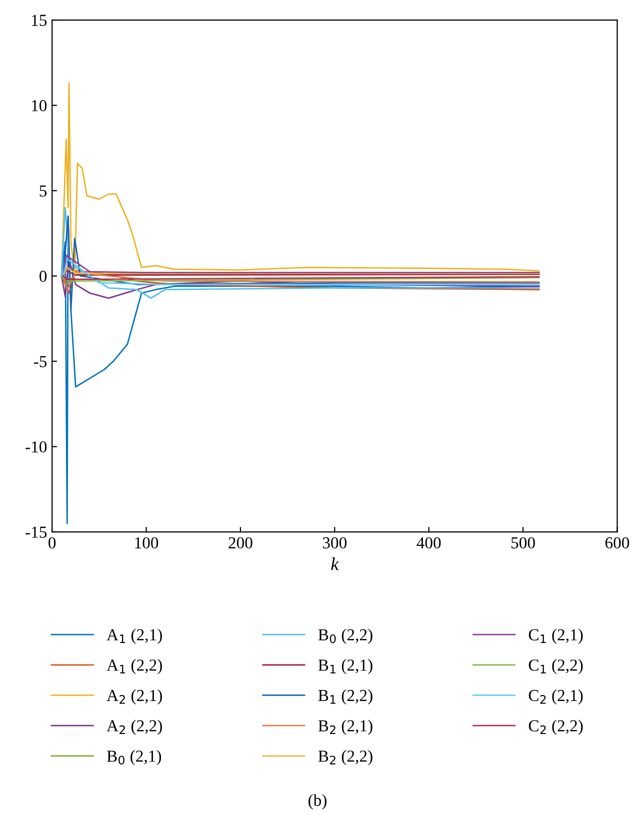 This screenshot has width=635, height=835. I want to click on legend-label: A$_{1}$ (2,1), so click(134, 636).